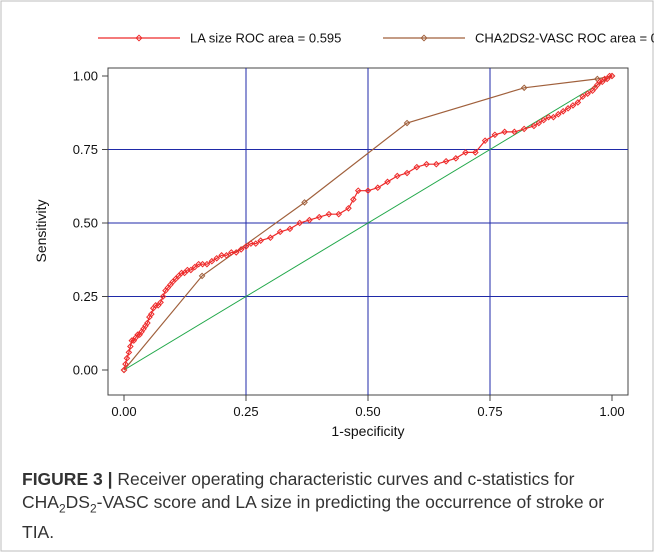 This screenshot has width=654, height=552. What do you see at coordinates (245, 411) in the screenshot?
I see `x-tick-label: 0.25` at bounding box center [245, 411].